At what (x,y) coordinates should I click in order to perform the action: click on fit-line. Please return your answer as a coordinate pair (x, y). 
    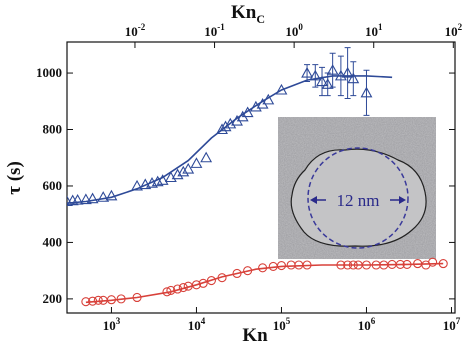
    Looking at the image, I should click on (264, 283).